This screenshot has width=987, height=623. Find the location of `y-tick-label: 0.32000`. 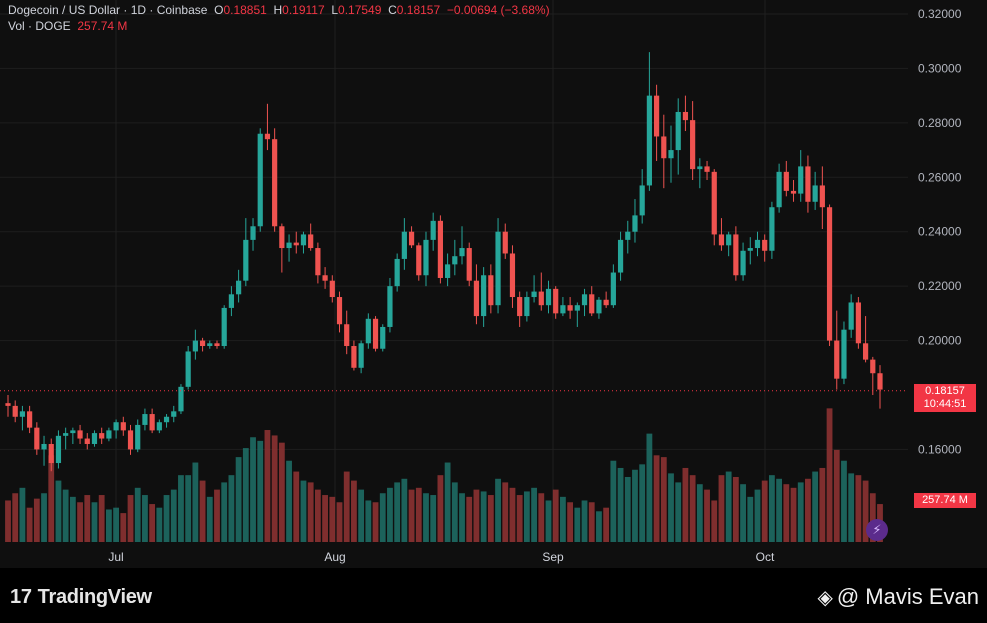

y-tick-label: 0.32000 is located at coordinates (940, 14).